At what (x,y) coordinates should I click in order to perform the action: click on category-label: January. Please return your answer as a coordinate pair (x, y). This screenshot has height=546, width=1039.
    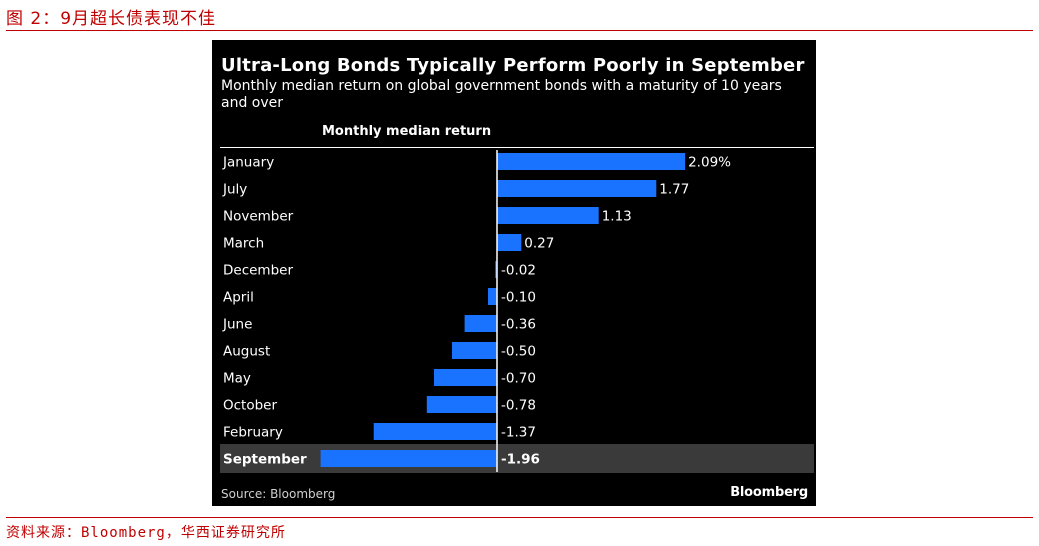
    Looking at the image, I should click on (248, 163).